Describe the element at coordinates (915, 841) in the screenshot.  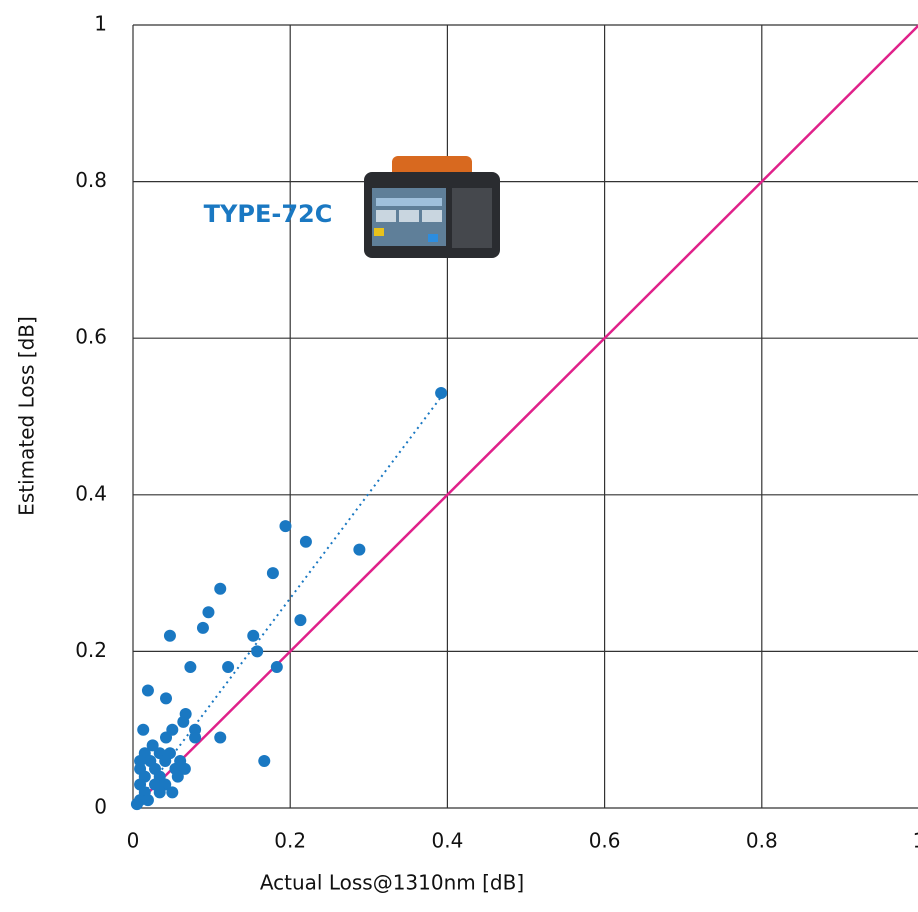
I see `x-tick-label: 1` at that location.